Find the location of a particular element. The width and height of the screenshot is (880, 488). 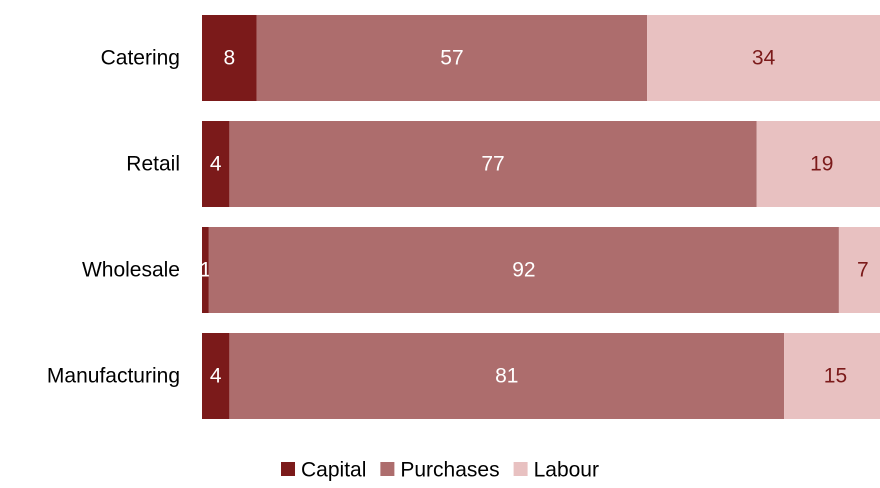

bar-capital-retail is located at coordinates (216, 164).